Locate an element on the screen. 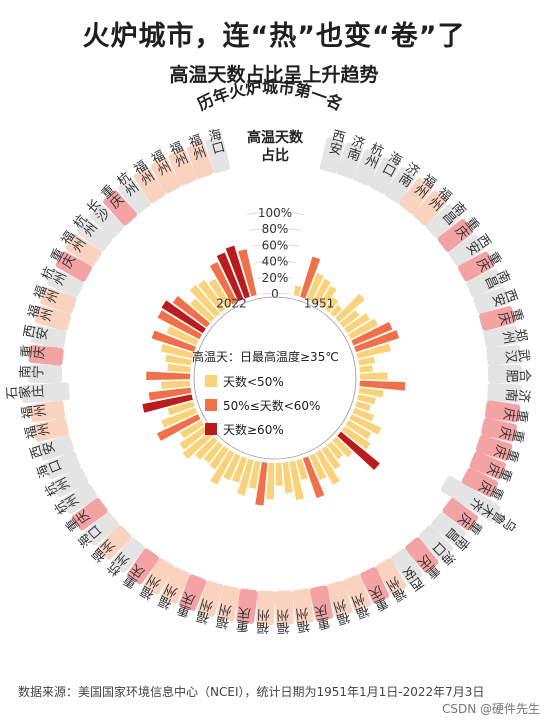  bar-2009 is located at coordinates (177, 351).